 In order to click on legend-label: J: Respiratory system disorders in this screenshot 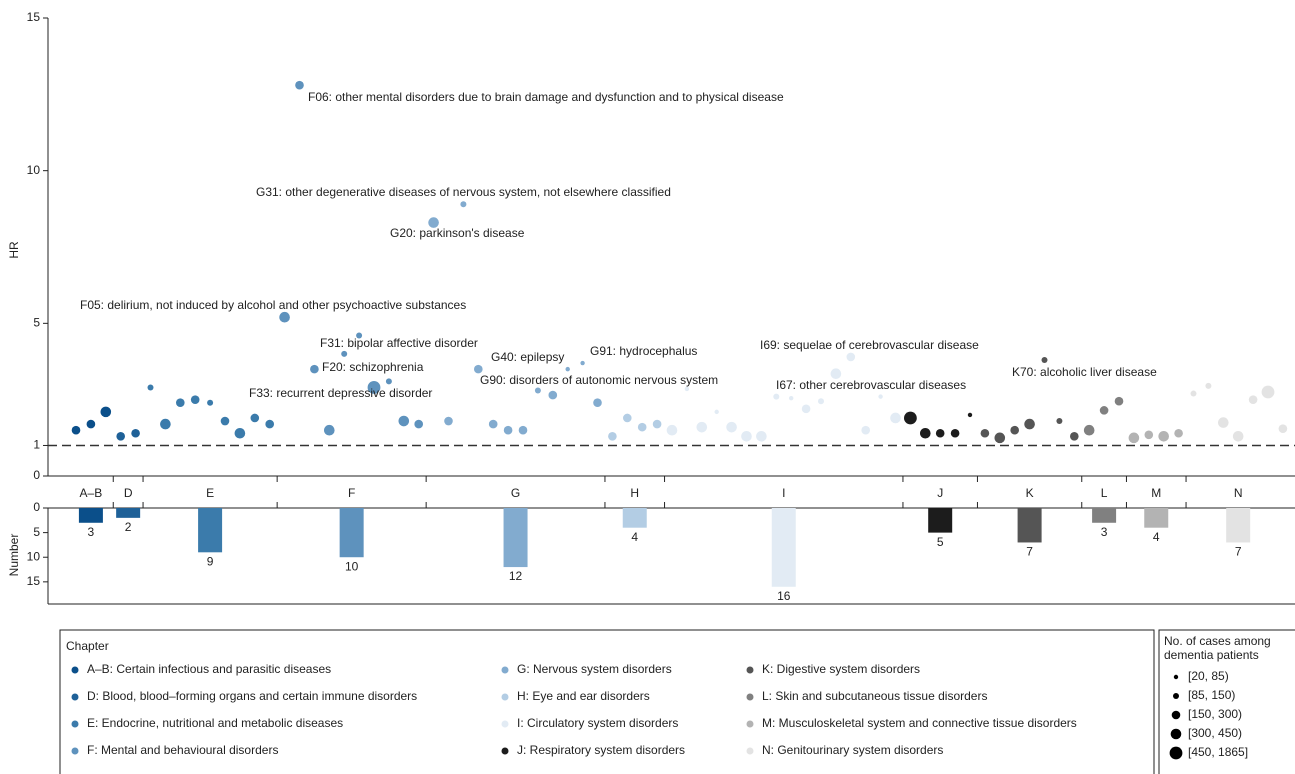, I will do `click(601, 750)`.